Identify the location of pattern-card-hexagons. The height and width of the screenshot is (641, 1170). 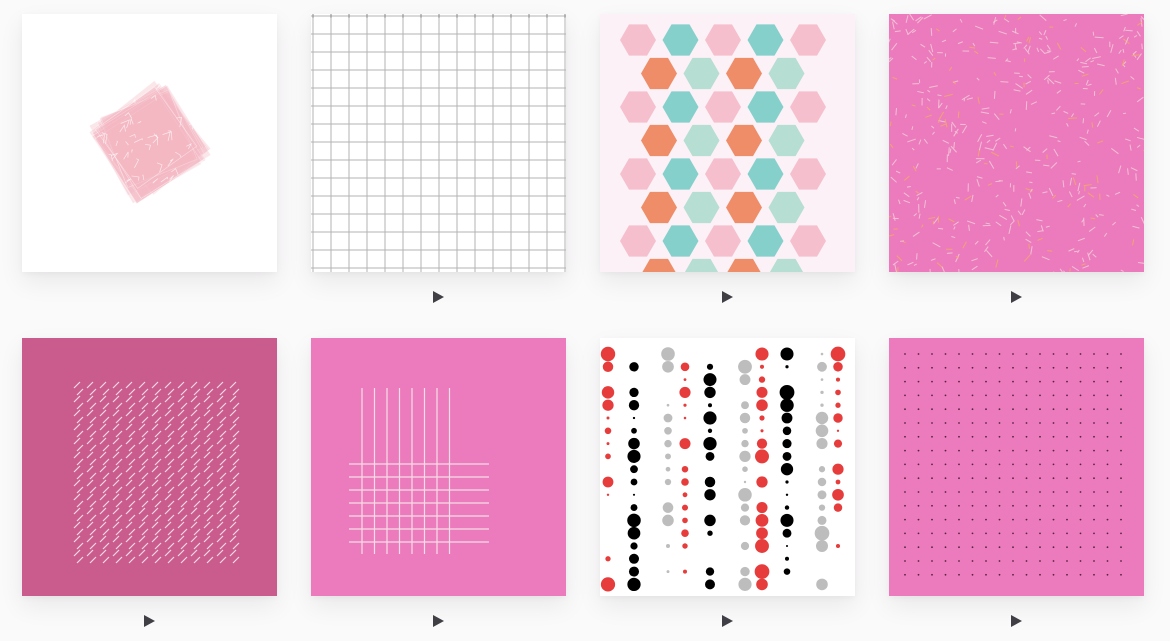
(727, 143).